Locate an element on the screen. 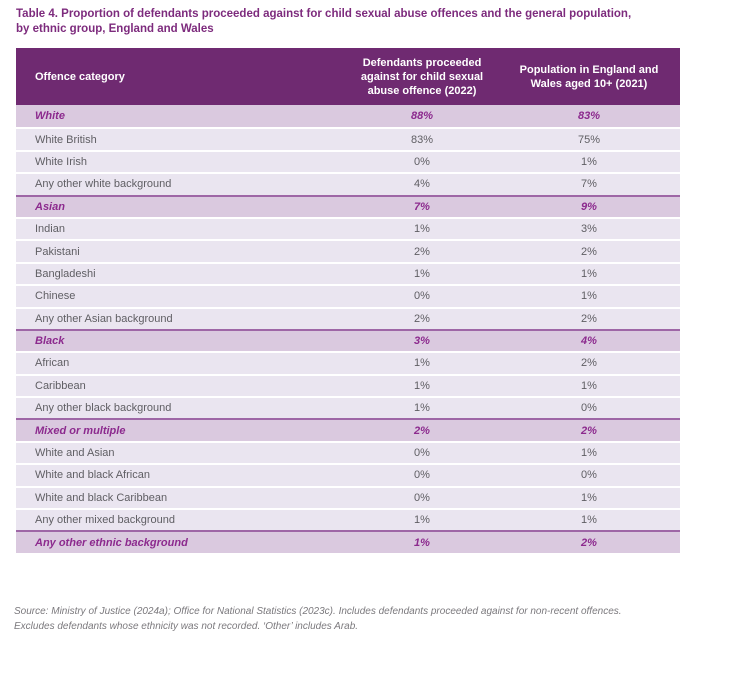 The image size is (743, 674). population-value-cell: 7% is located at coordinates (589, 183).